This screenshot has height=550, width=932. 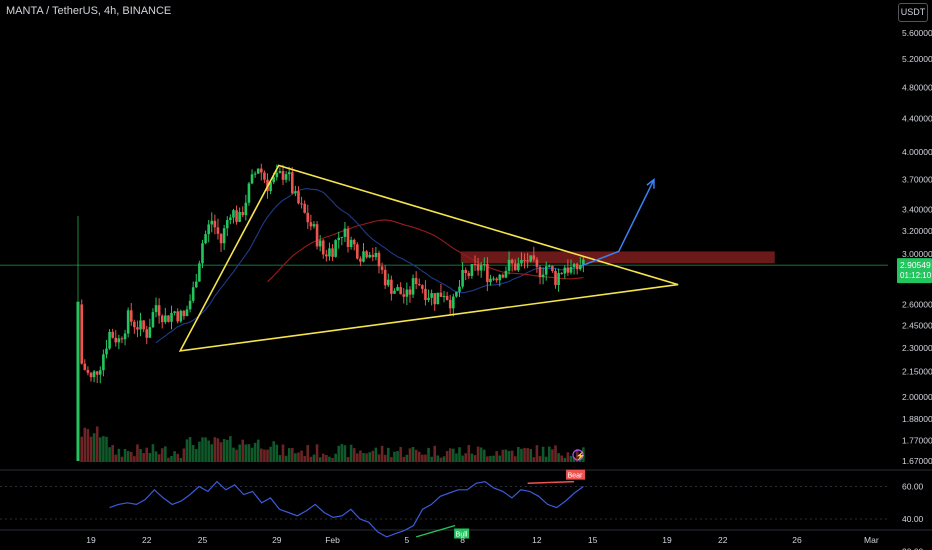 I want to click on time-tick-label-10: 22, so click(x=723, y=540).